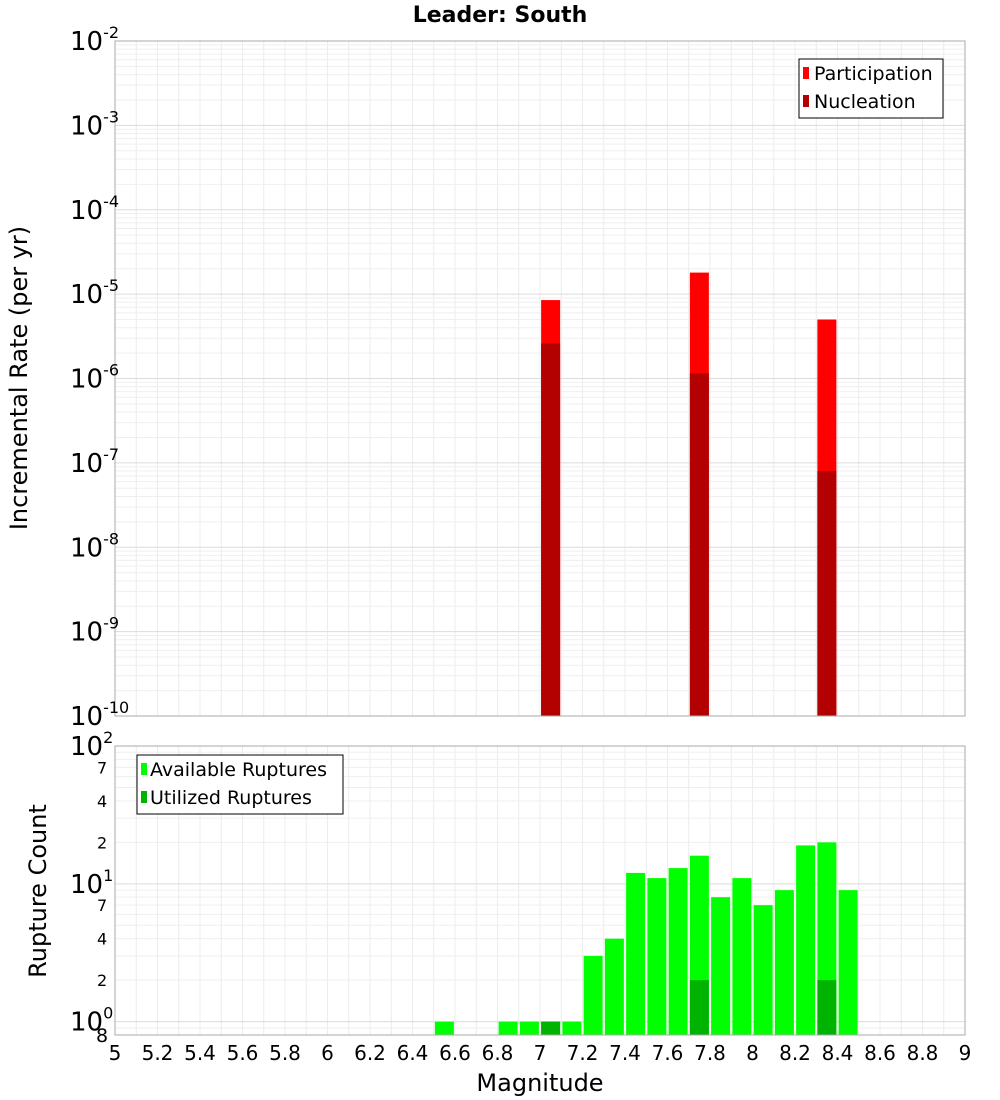 This screenshot has height=1100, width=1000. I want to click on count-legend-box, so click(240, 784).